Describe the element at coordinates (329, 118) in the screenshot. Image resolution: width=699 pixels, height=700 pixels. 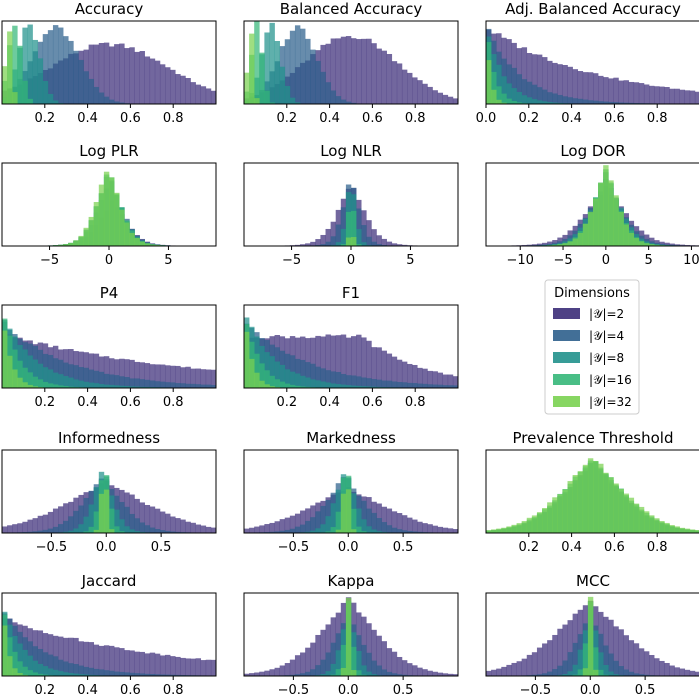
I see `x-tick-label: 0.4` at that location.